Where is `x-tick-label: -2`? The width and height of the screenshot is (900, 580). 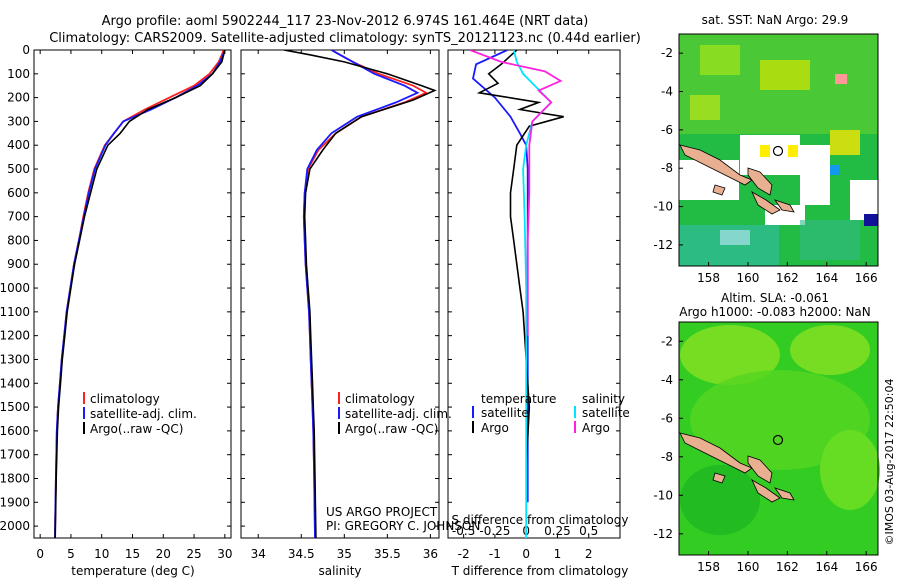
x-tick-label: -2 is located at coordinates (464, 554).